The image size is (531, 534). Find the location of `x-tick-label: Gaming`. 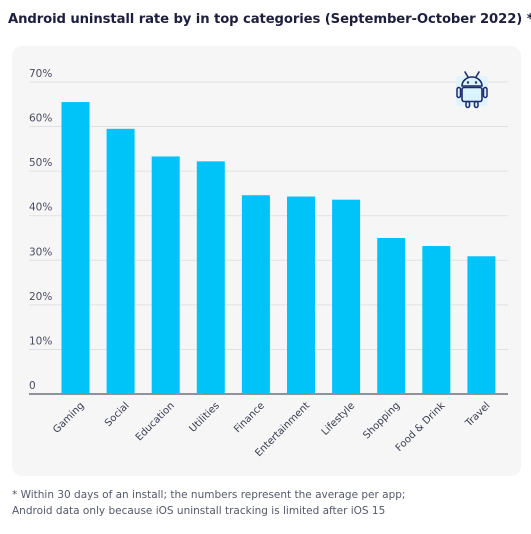

x-tick-label: Gaming is located at coordinates (68, 417).